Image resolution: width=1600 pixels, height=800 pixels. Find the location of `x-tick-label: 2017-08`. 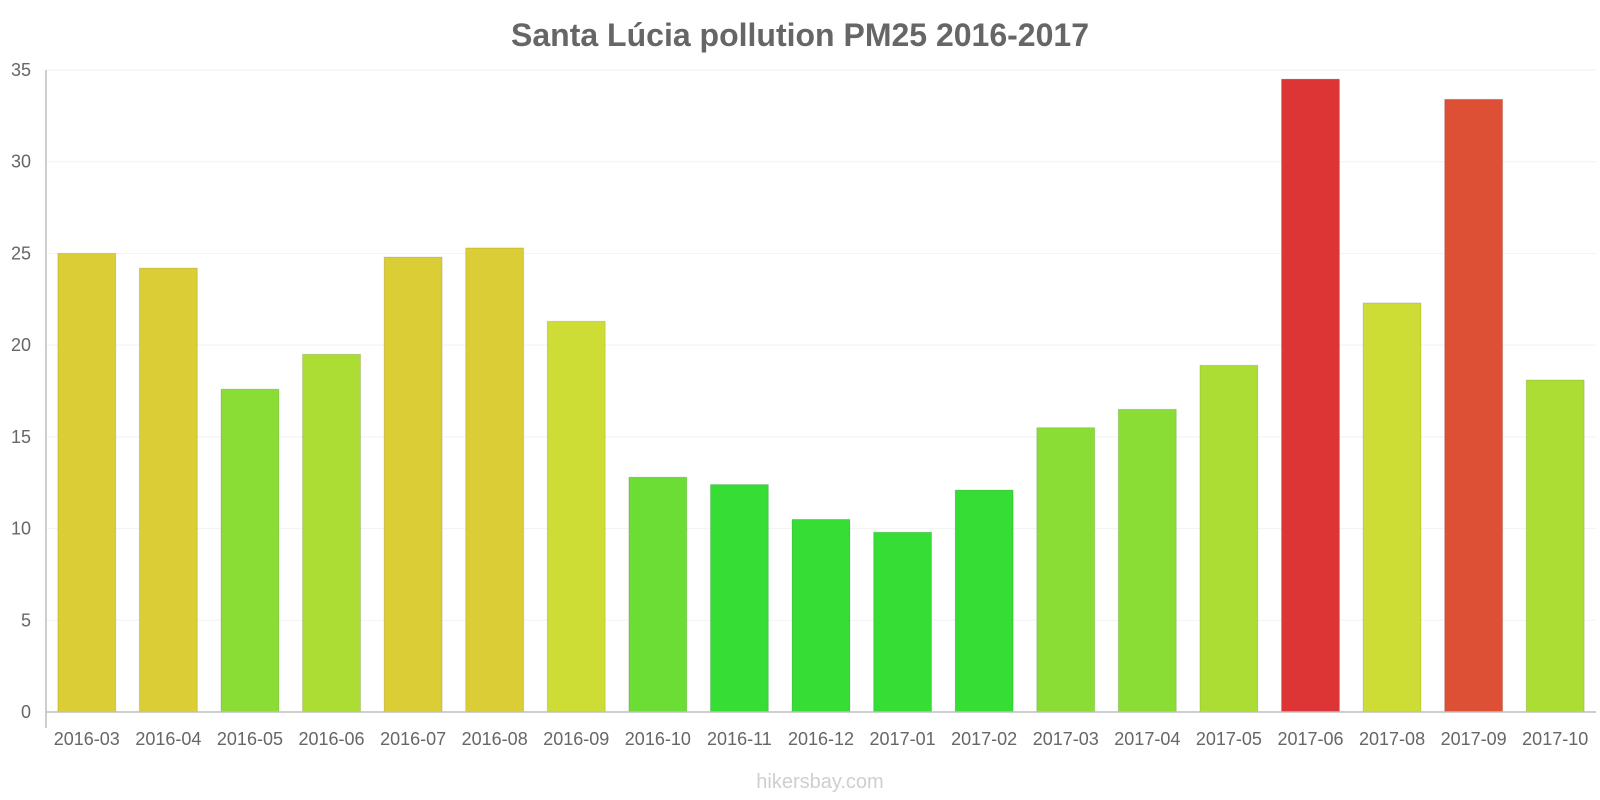

x-tick-label: 2017-08 is located at coordinates (1392, 739).